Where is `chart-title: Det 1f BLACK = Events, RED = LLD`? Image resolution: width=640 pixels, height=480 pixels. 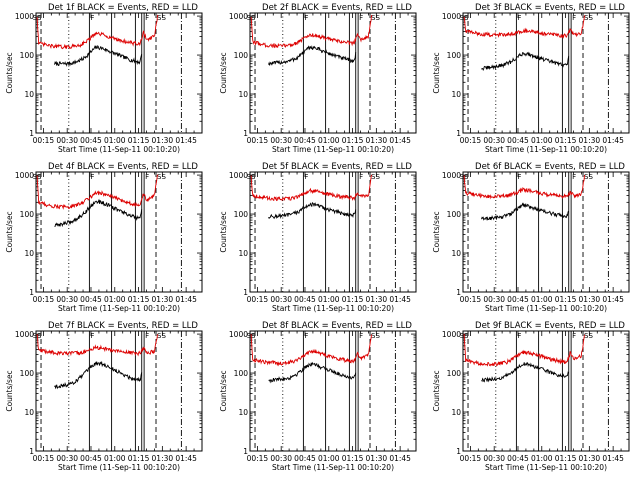 chart-title: Det 1f BLACK = Events, RED = LLD is located at coordinates (123, 8).